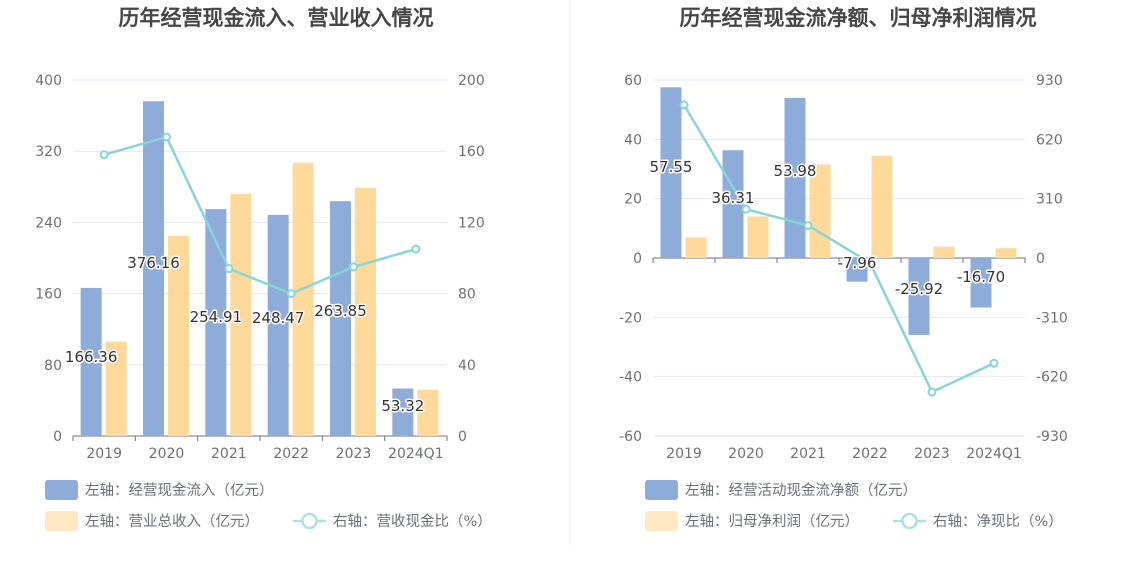  What do you see at coordinates (268, 505) in the screenshot?
I see `legend: 左轴：经营现金流入（亿元） 左轴：营业总收入（亿元） 右轴：营收现金比（%）` at bounding box center [268, 505].